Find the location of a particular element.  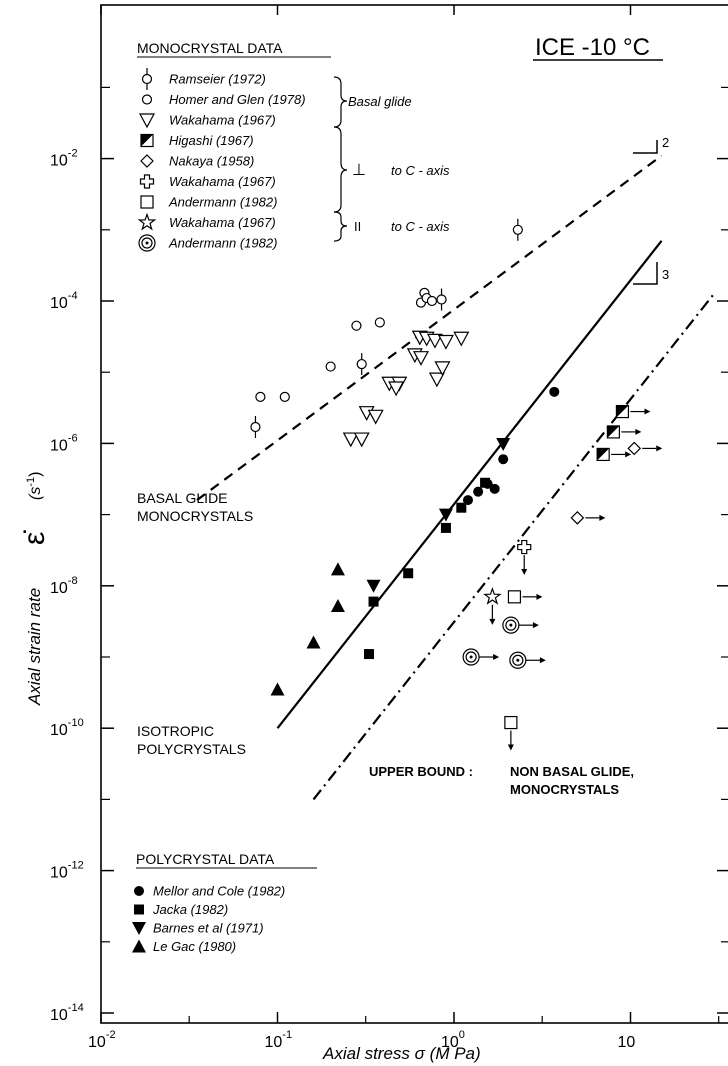

y-tick-label: 10-14 is located at coordinates (67, 1013).